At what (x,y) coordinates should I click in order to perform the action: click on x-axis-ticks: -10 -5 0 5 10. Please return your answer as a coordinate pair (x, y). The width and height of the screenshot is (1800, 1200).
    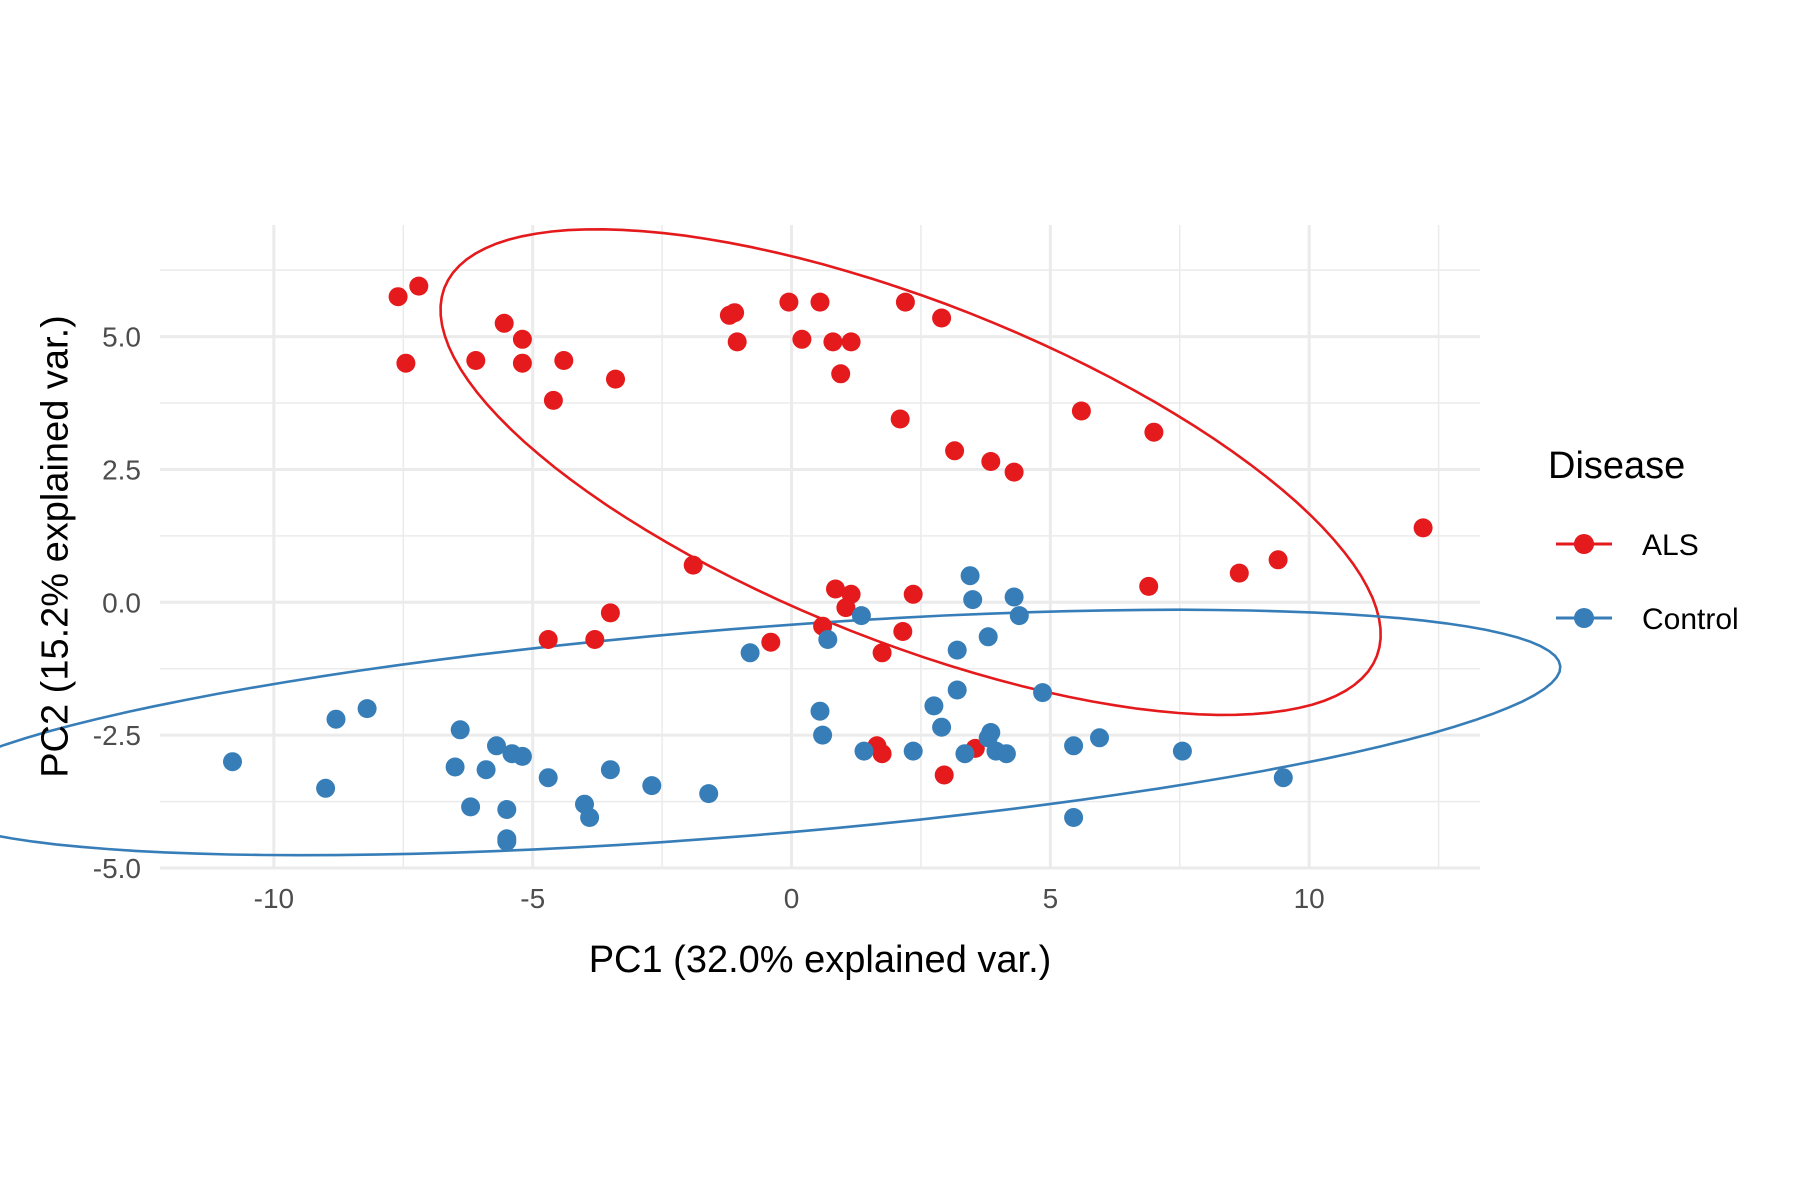
    Looking at the image, I should click on (789, 898).